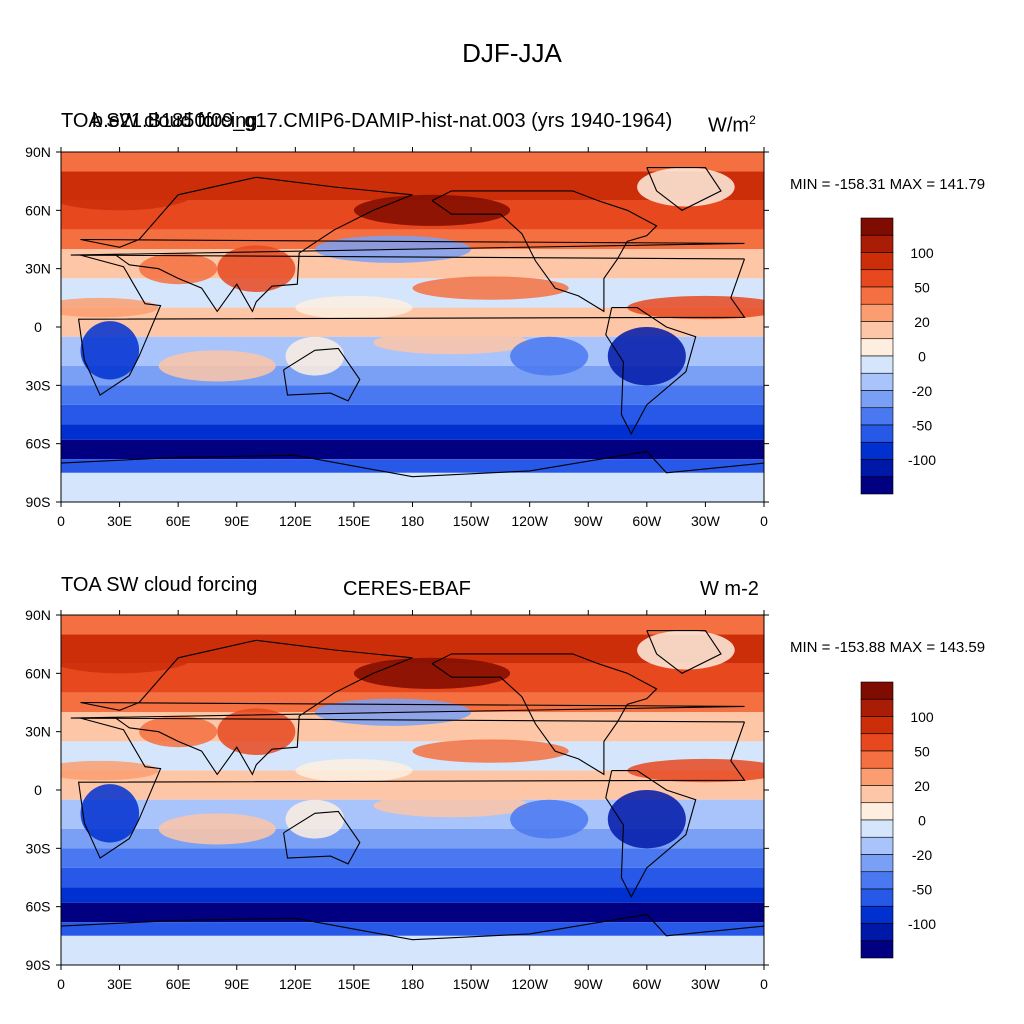 Image resolution: width=1024 pixels, height=1024 pixels. Describe the element at coordinates (729, 125) in the screenshot. I see `panel1-units-text: W/m` at that location.